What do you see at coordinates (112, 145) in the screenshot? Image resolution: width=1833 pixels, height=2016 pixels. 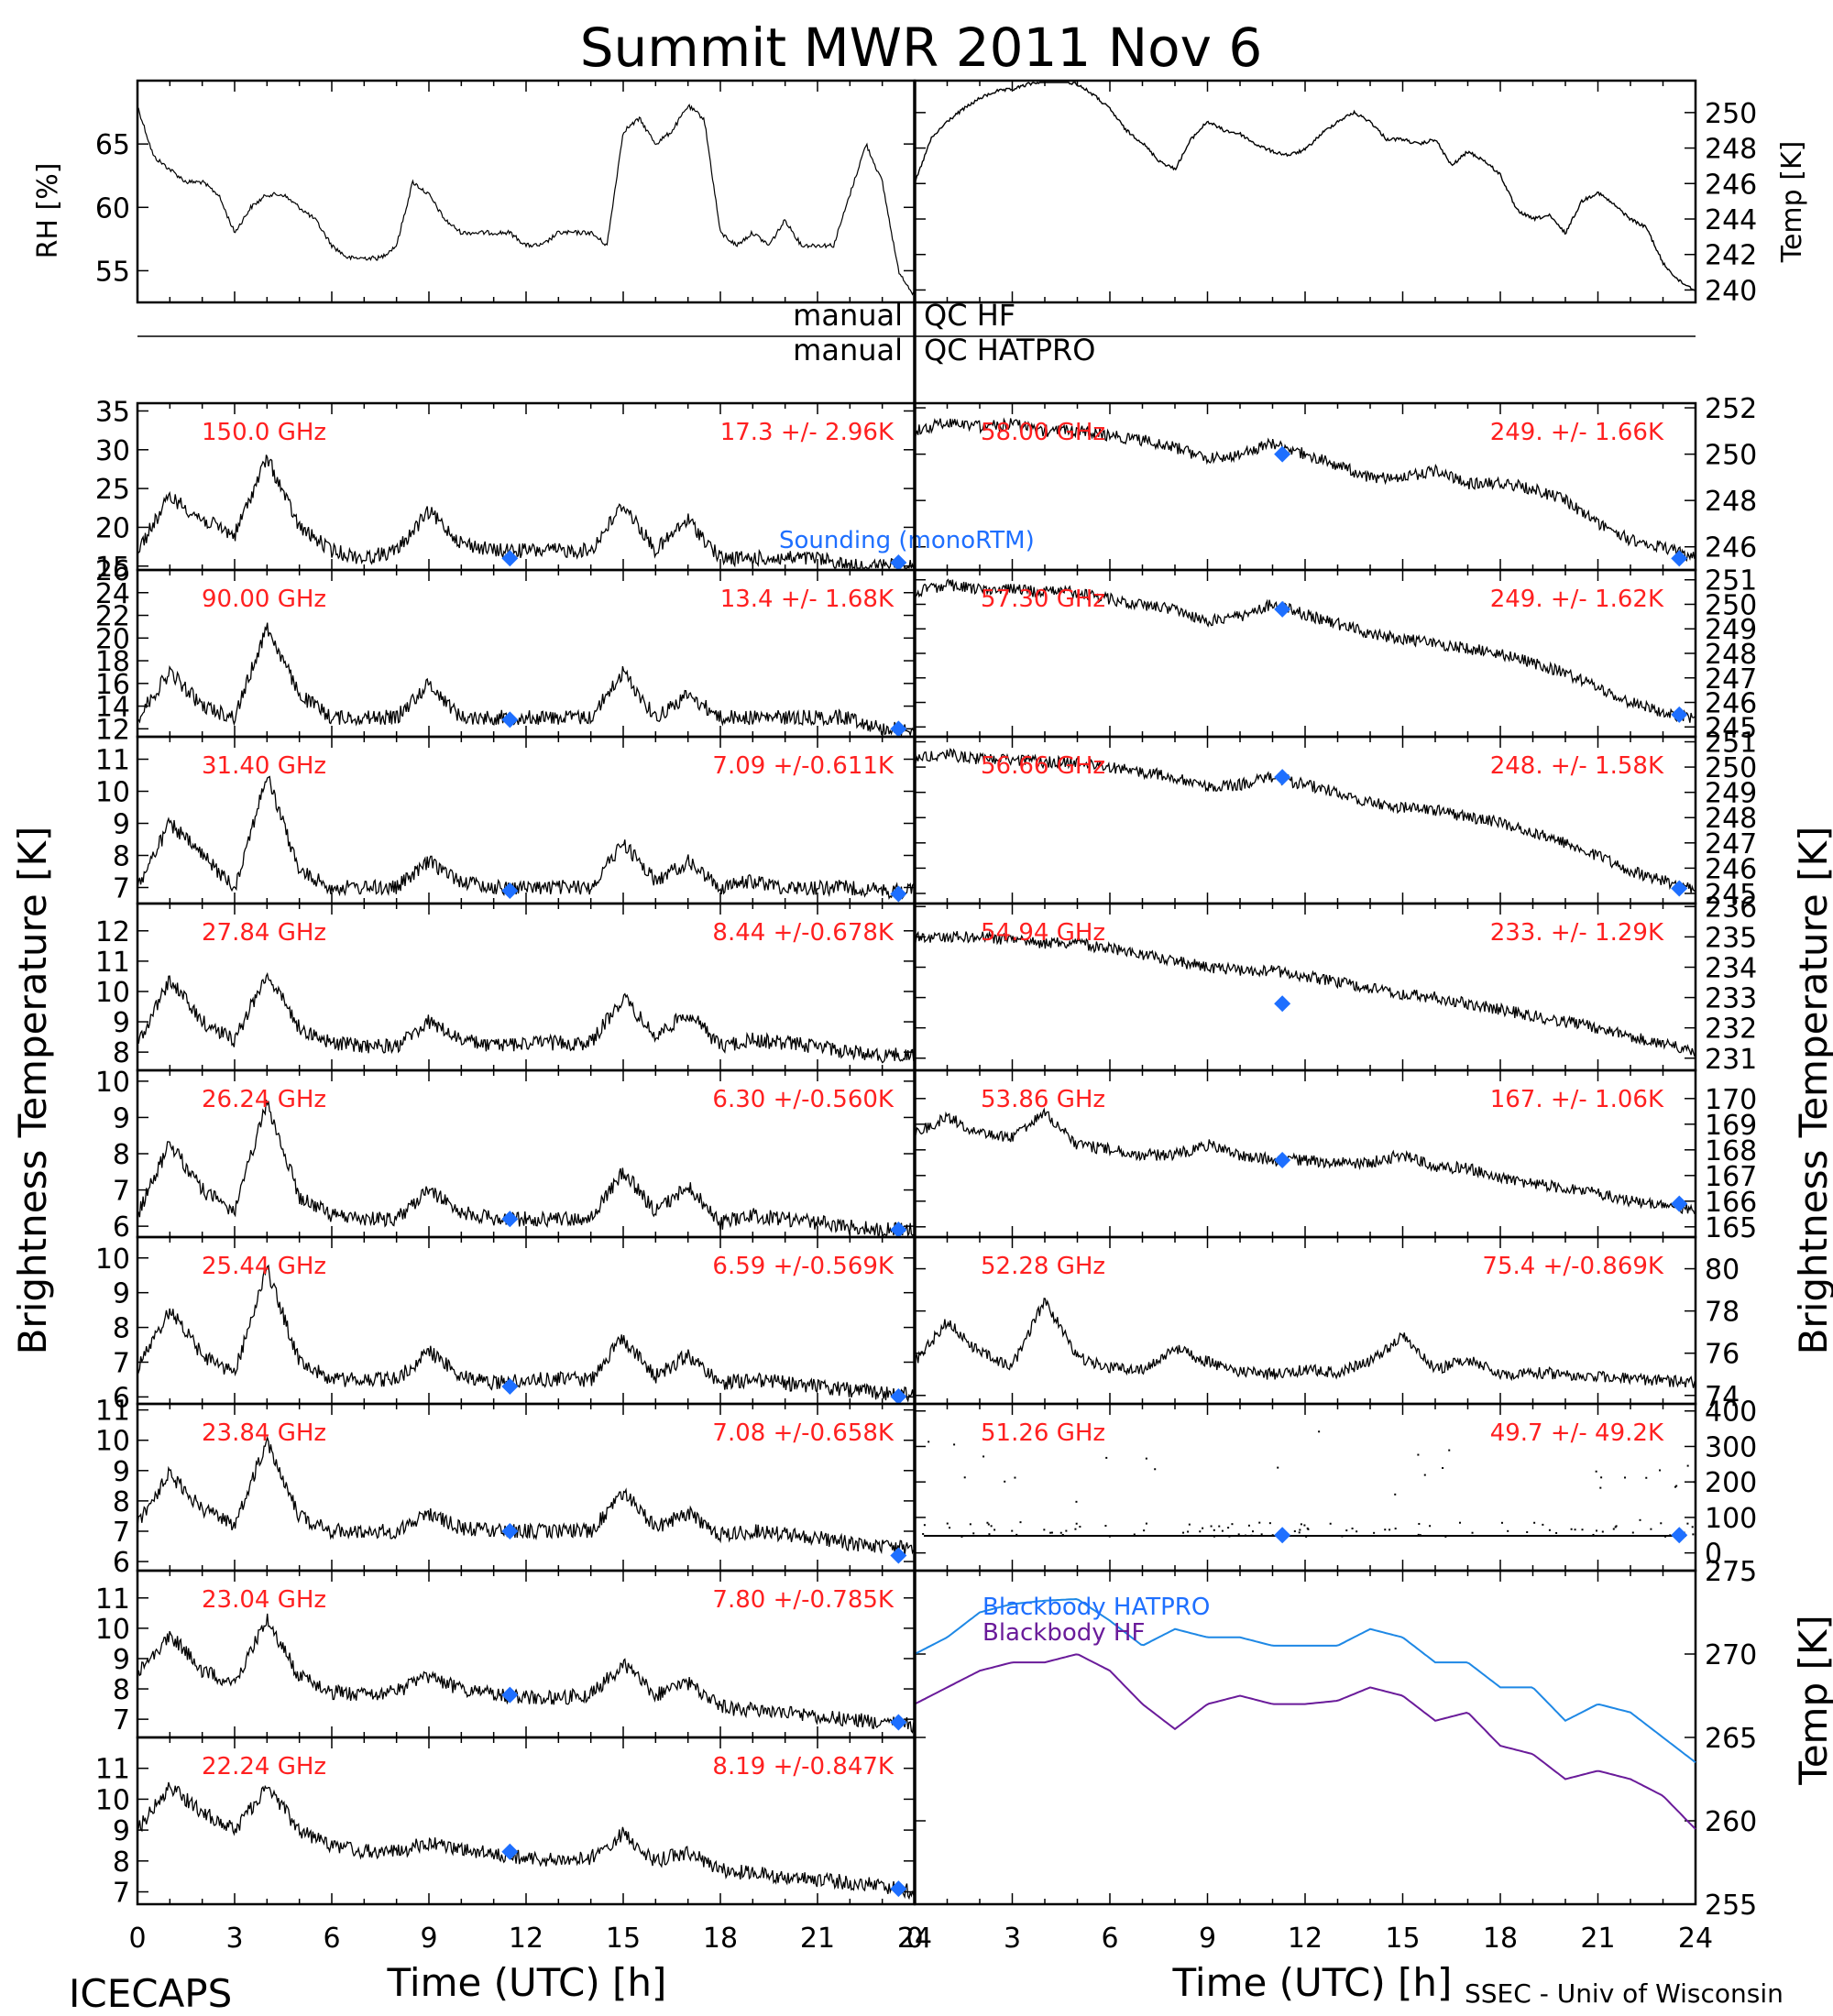 I see `y-tick-label: 65` at bounding box center [112, 145].